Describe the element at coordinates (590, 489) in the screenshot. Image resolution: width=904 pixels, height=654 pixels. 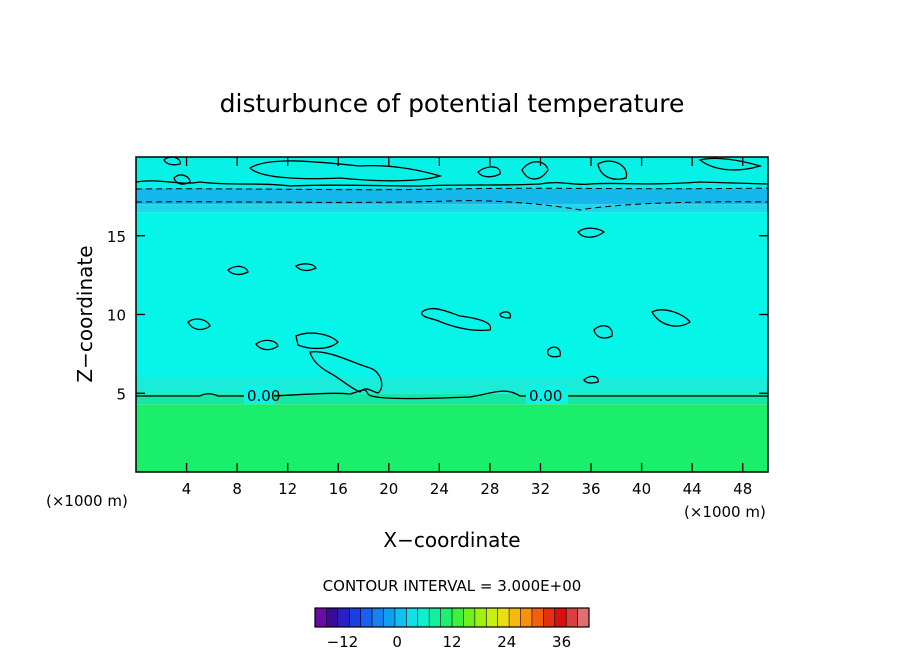
I see `x-tick-label: 36` at that location.